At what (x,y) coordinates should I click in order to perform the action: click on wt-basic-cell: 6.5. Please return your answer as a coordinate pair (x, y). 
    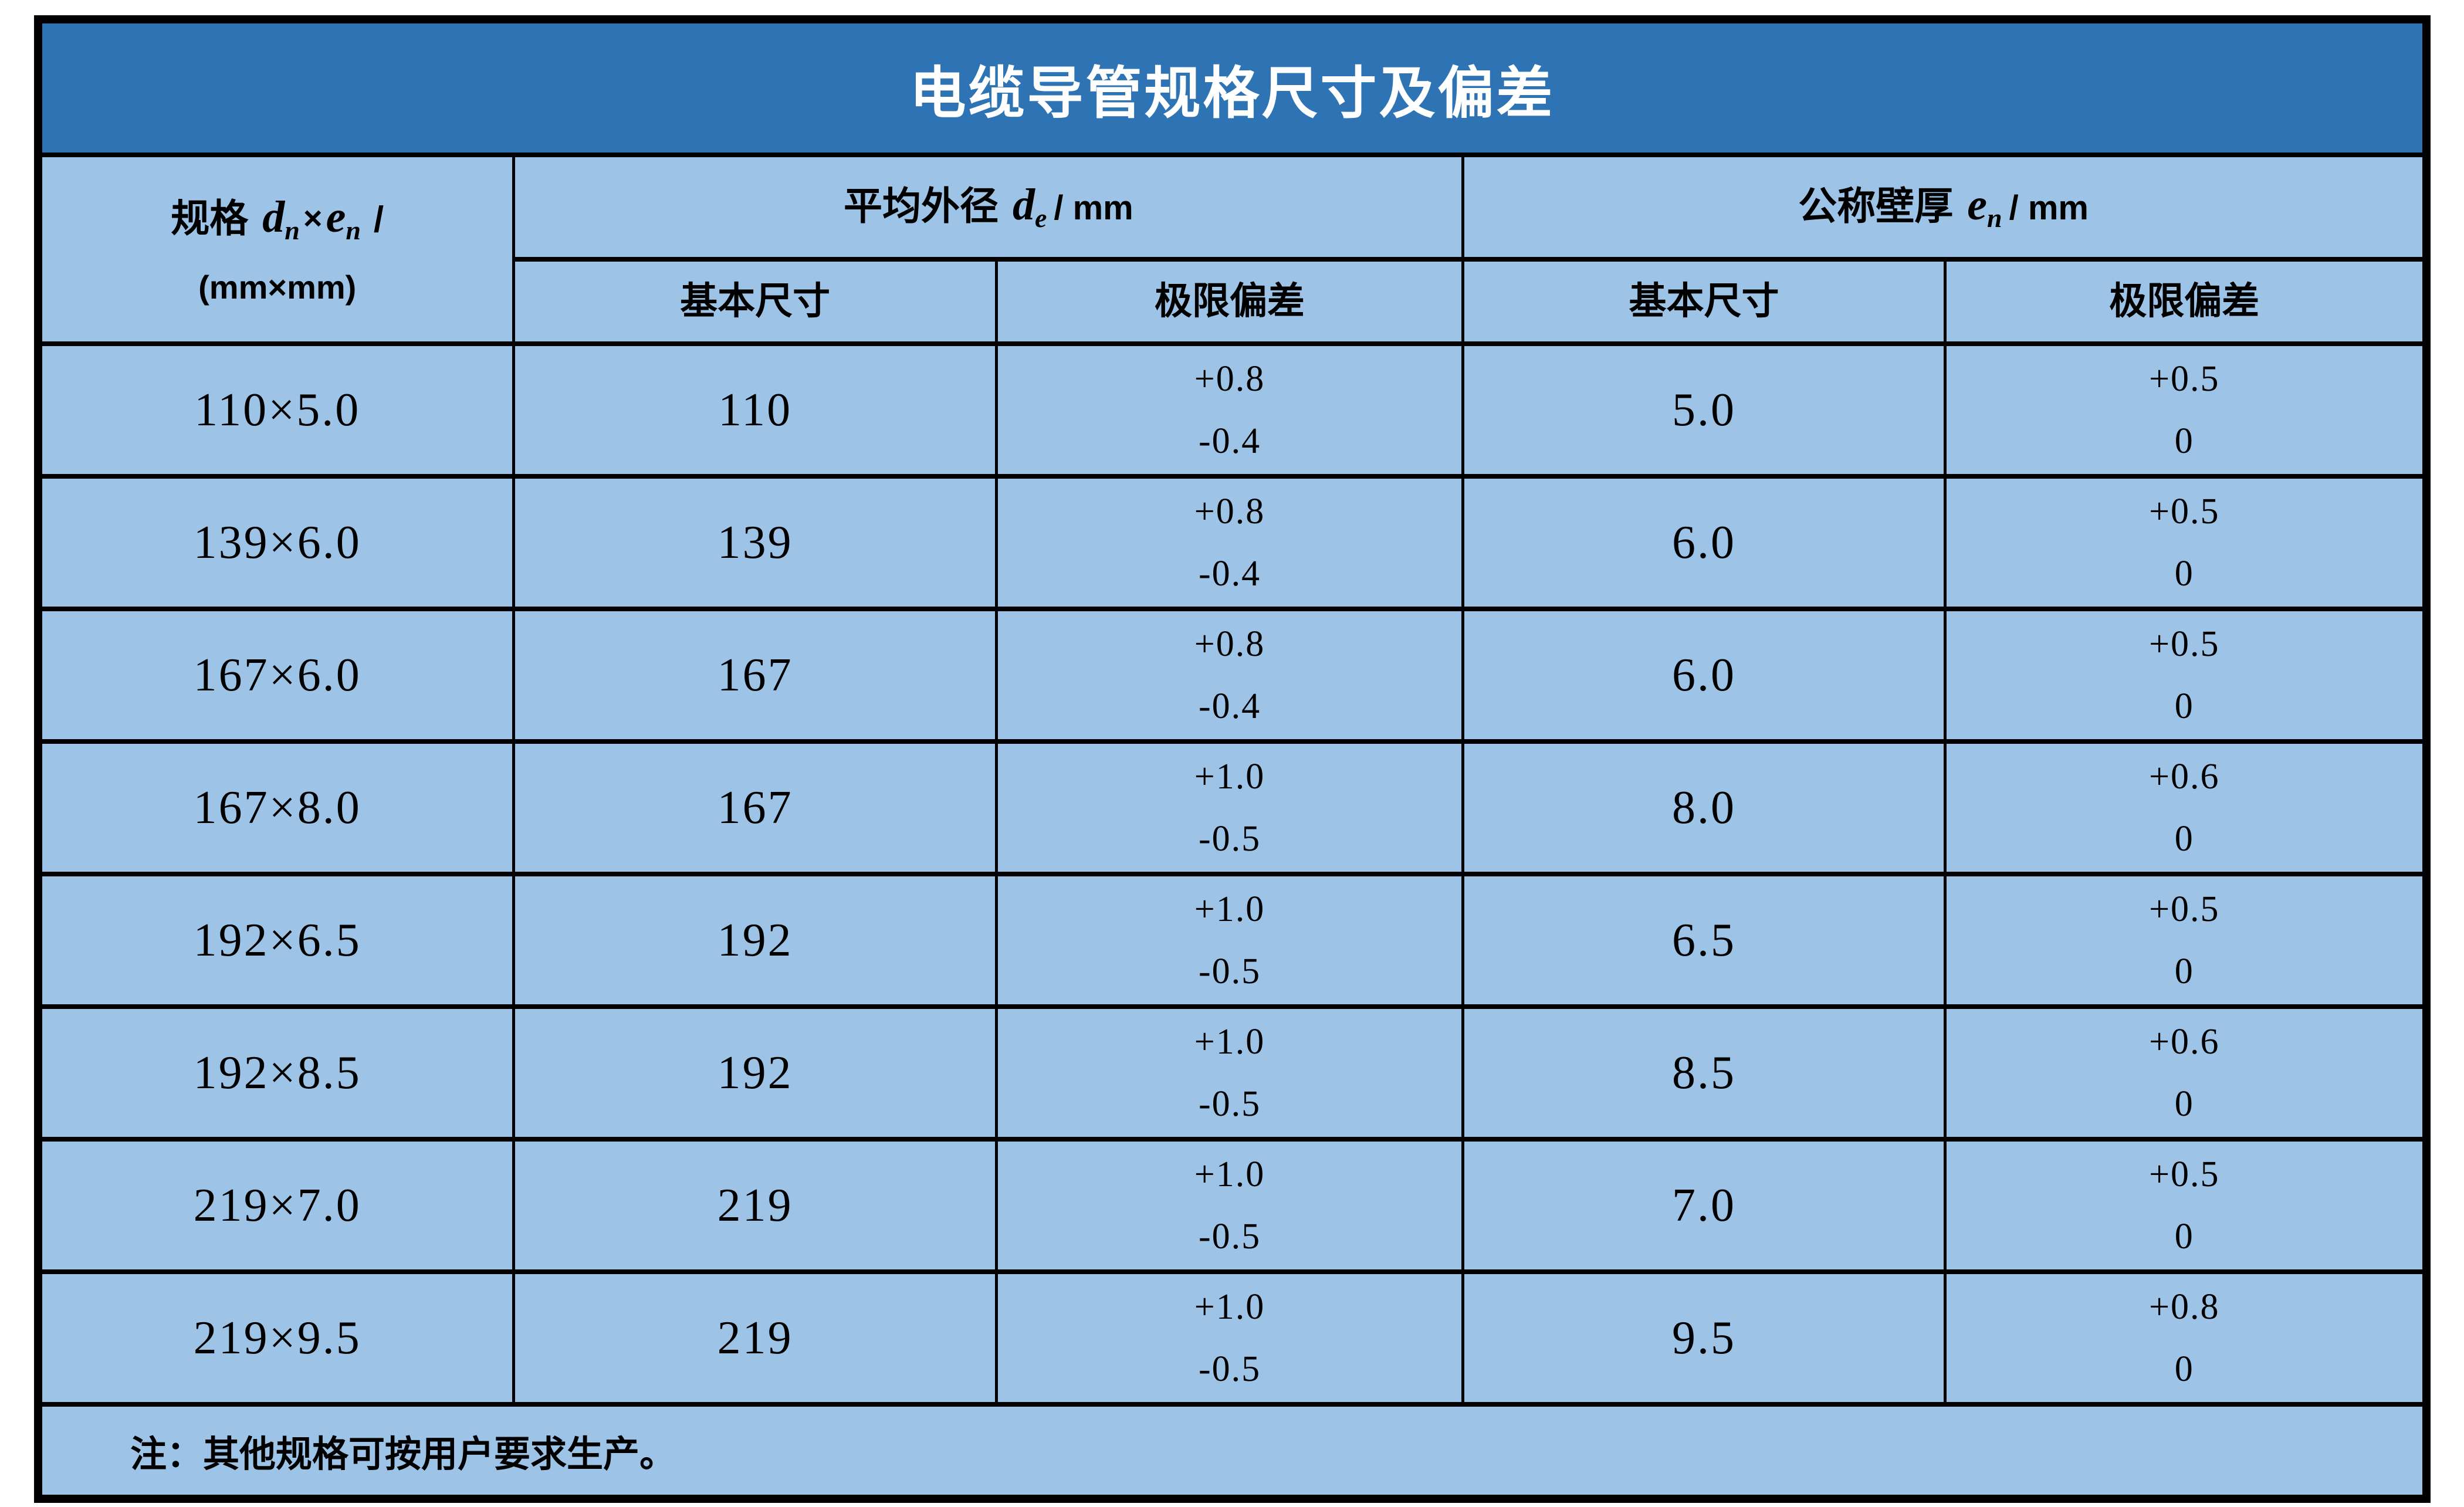
    Looking at the image, I should click on (1704, 940).